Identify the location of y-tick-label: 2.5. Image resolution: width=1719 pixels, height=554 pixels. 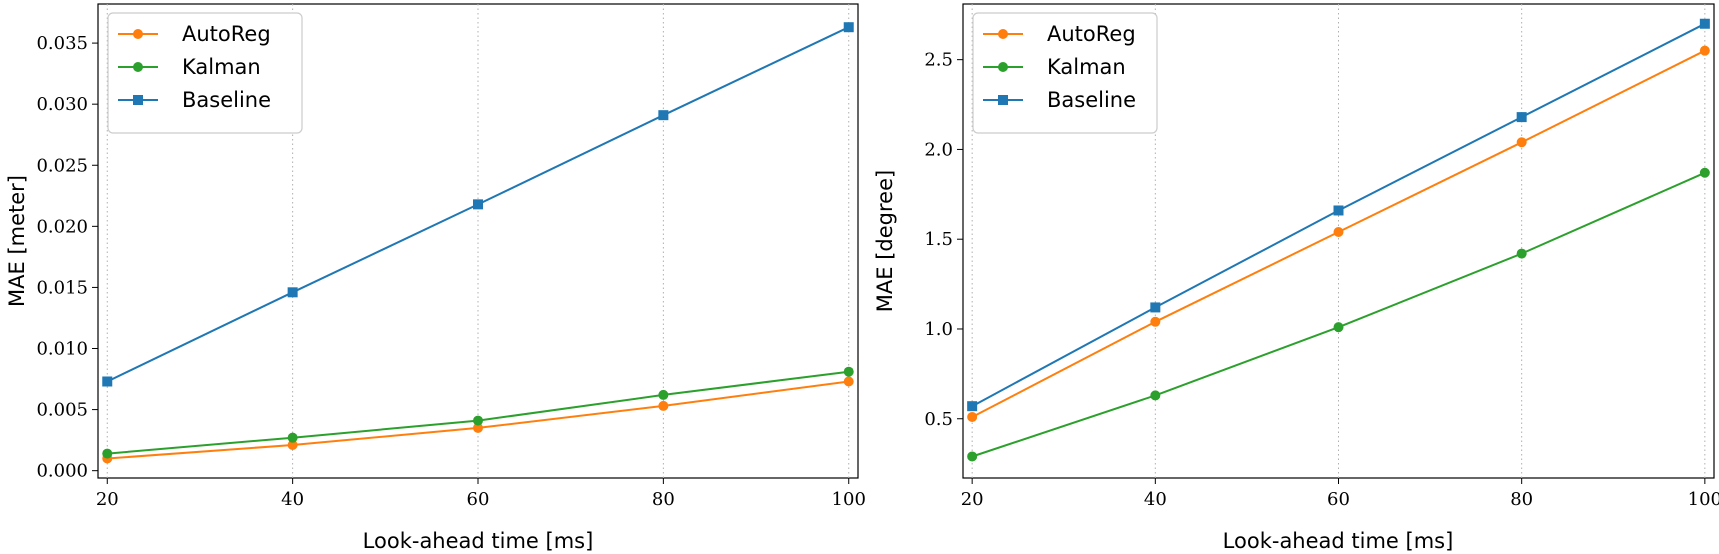
(938, 60).